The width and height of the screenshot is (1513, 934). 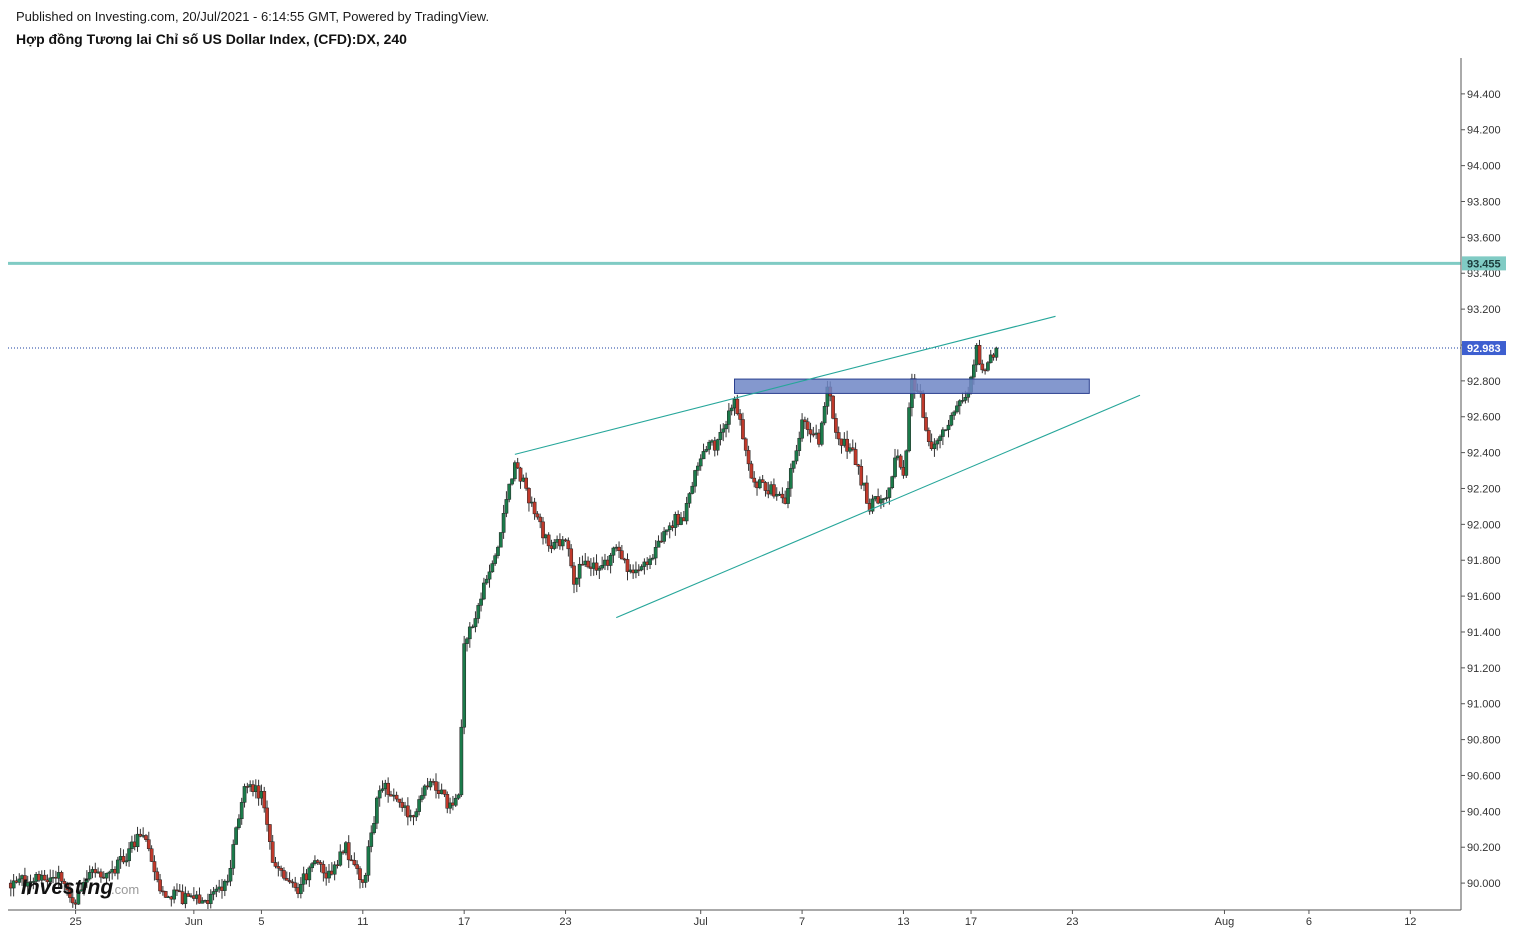 I want to click on y-tick-label: 92.800, so click(x=1484, y=382).